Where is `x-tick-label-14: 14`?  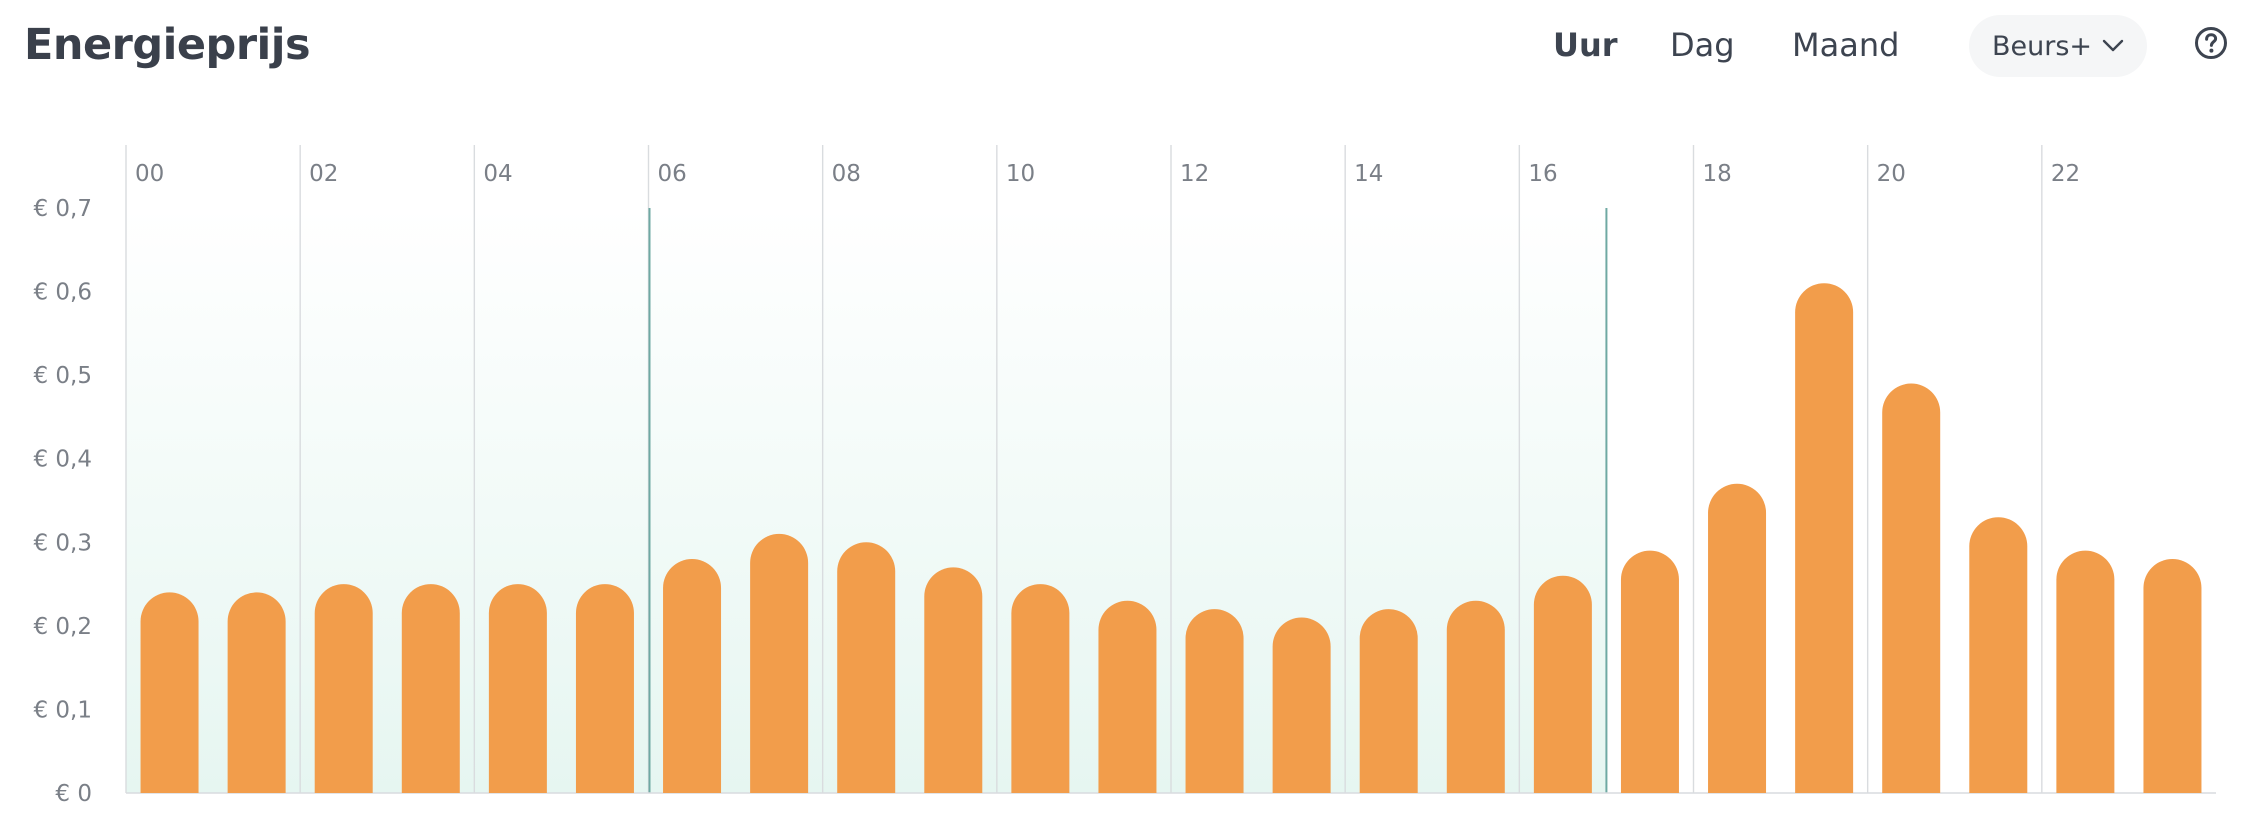 x-tick-label-14: 14 is located at coordinates (1368, 174).